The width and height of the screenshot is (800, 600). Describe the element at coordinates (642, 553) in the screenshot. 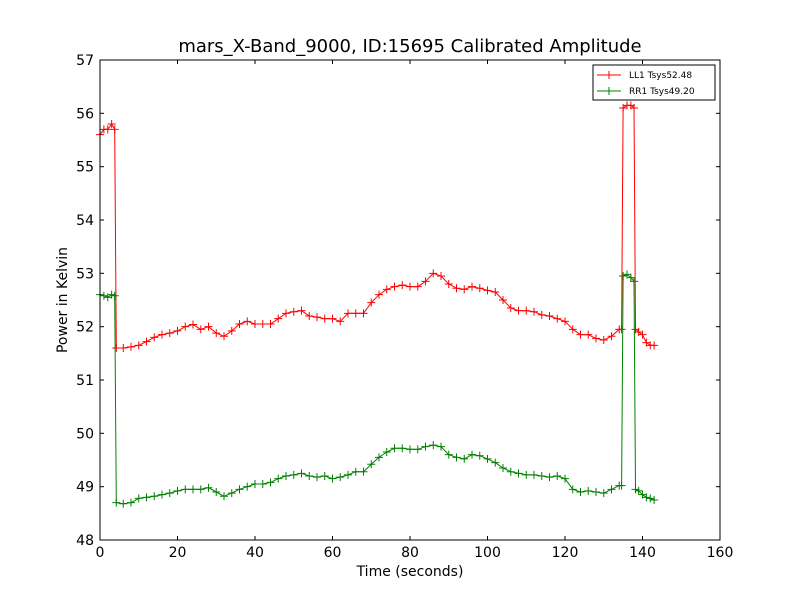

I see `x-tick-label-7: 140` at that location.